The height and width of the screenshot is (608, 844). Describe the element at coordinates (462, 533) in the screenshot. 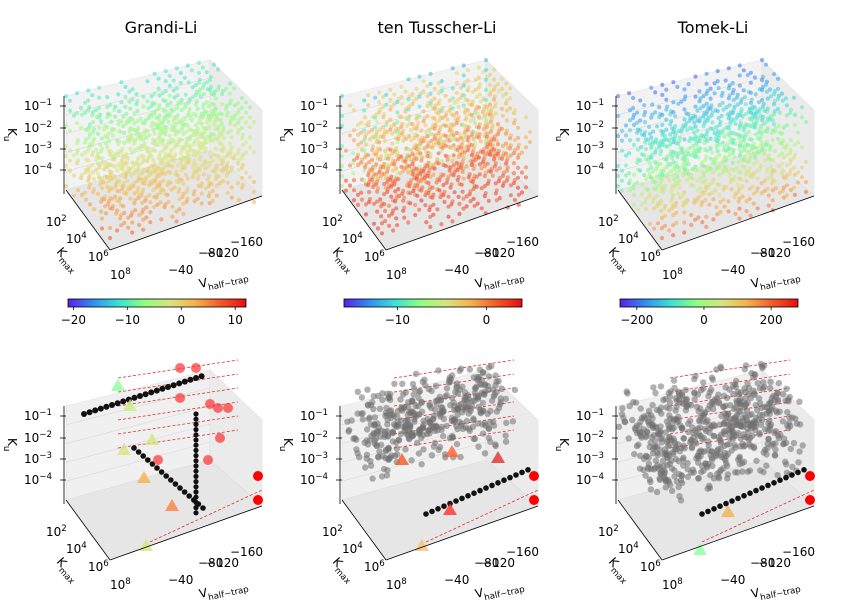

I see `x-axis-line` at that location.